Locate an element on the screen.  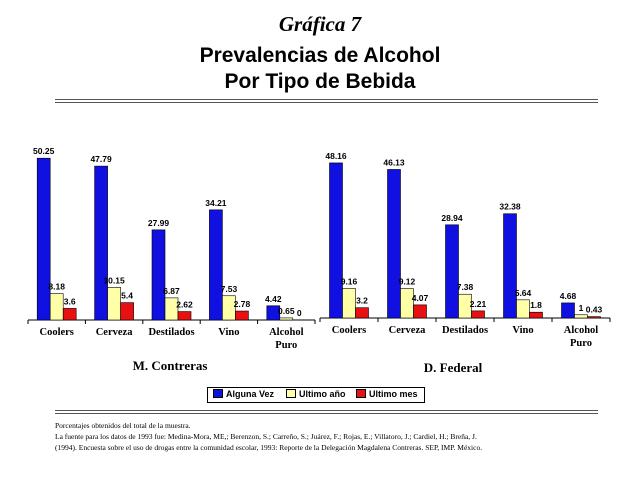
m-contreras-bar-destilados-s0 is located at coordinates (158, 275).